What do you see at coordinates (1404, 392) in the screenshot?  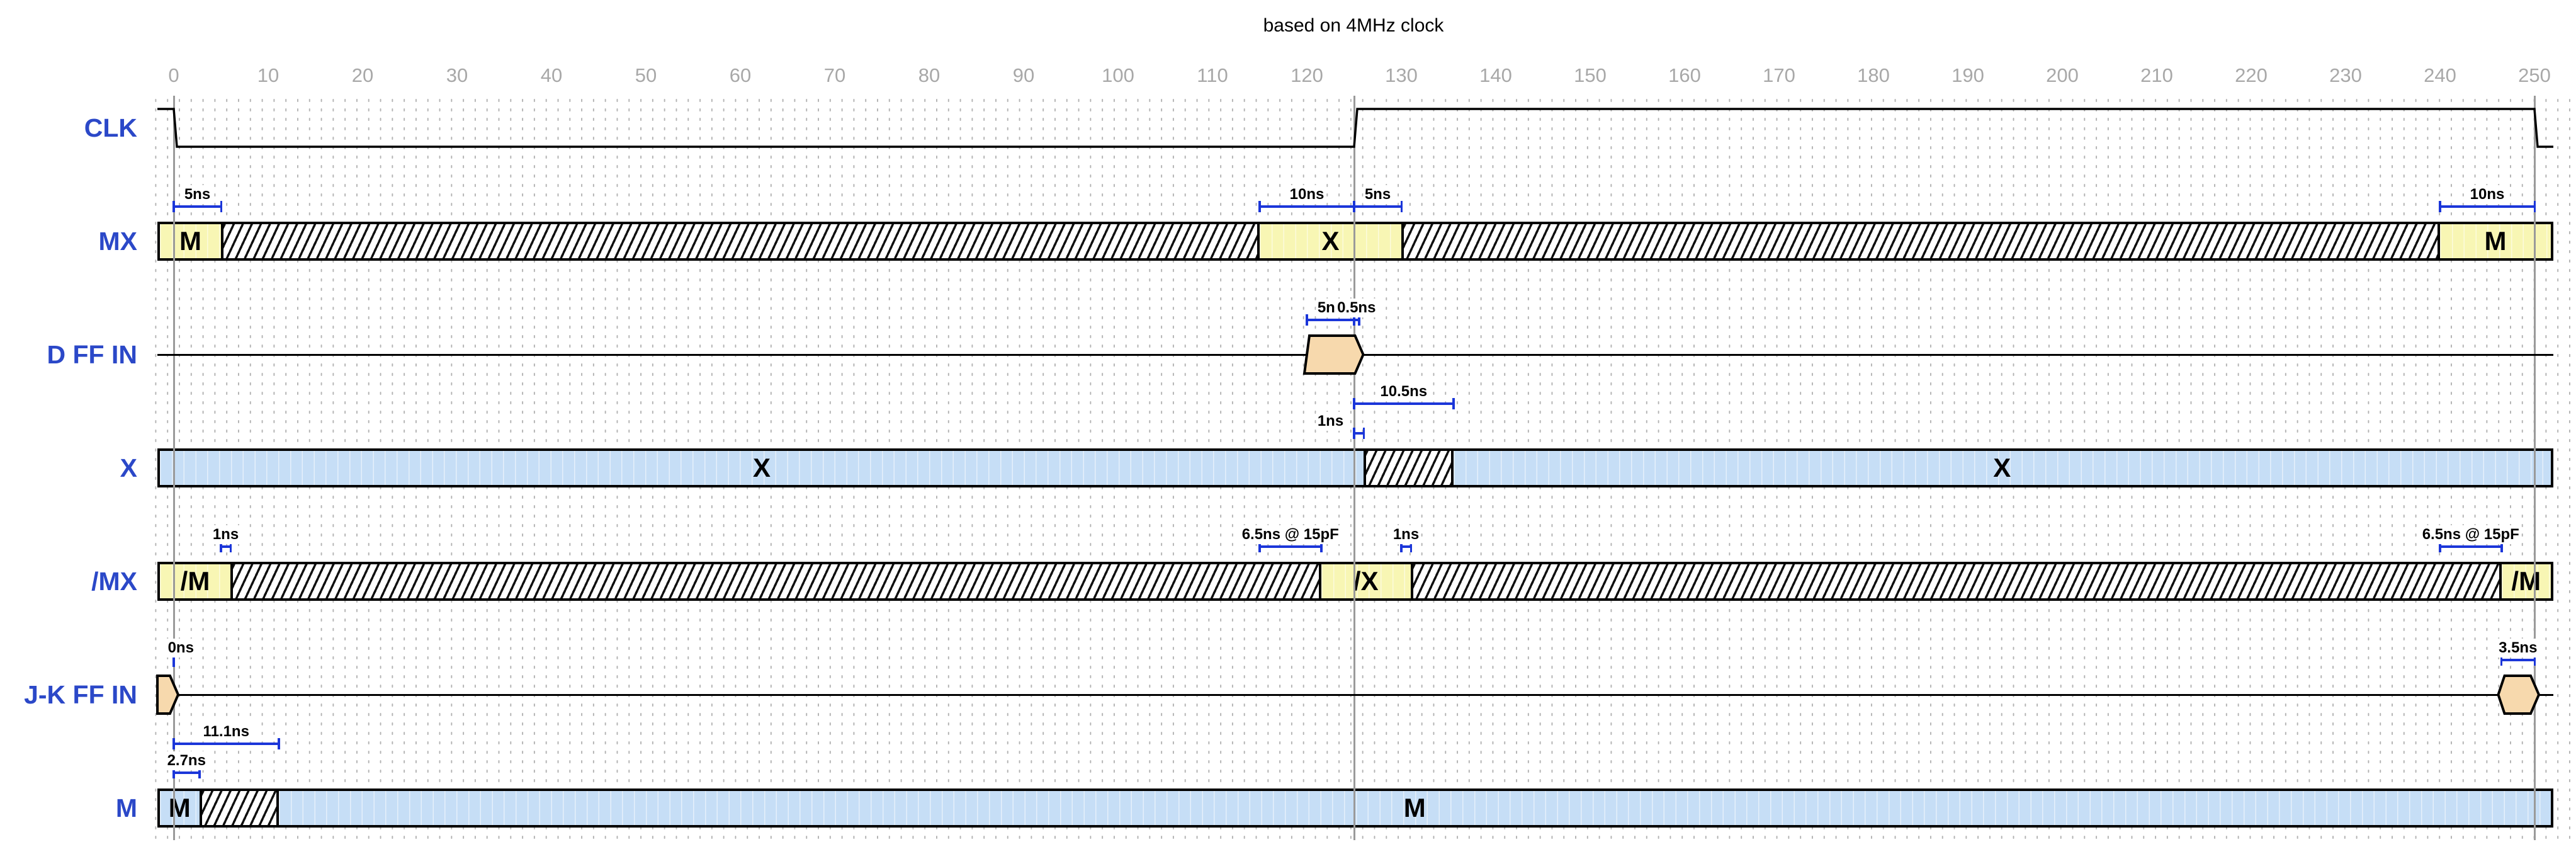 I see `measurement-label: 10.5ns` at bounding box center [1404, 392].